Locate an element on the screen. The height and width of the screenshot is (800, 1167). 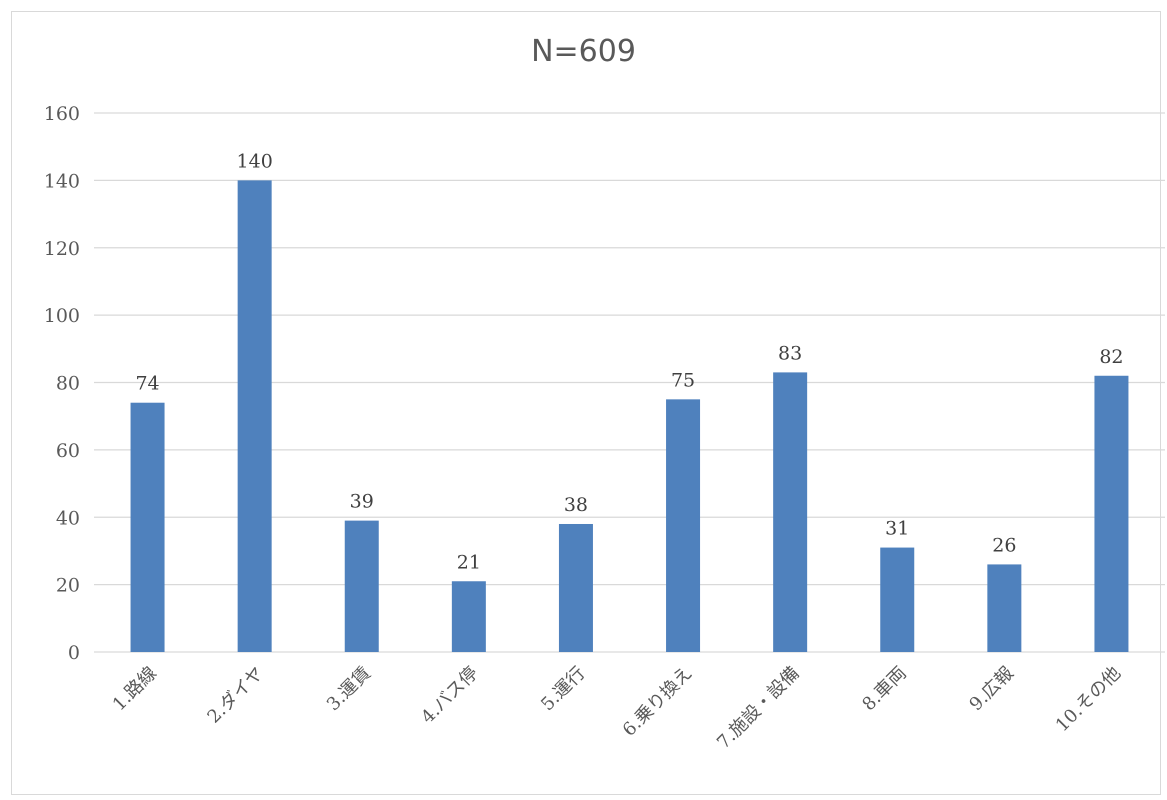
y-axis: 0 20 40 60 80 100 120 140 160 is located at coordinates (62, 383).